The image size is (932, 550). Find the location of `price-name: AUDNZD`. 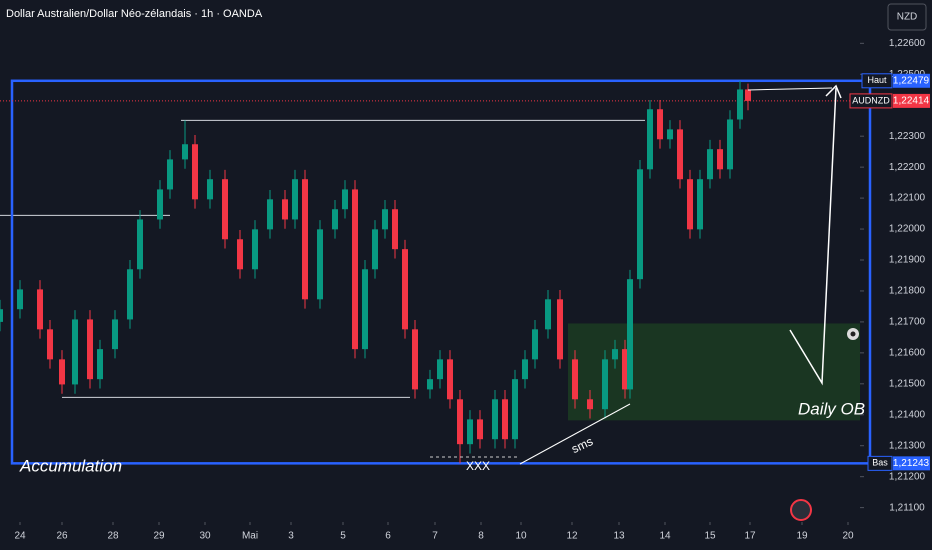

price-name: AUDNZD is located at coordinates (871, 100).